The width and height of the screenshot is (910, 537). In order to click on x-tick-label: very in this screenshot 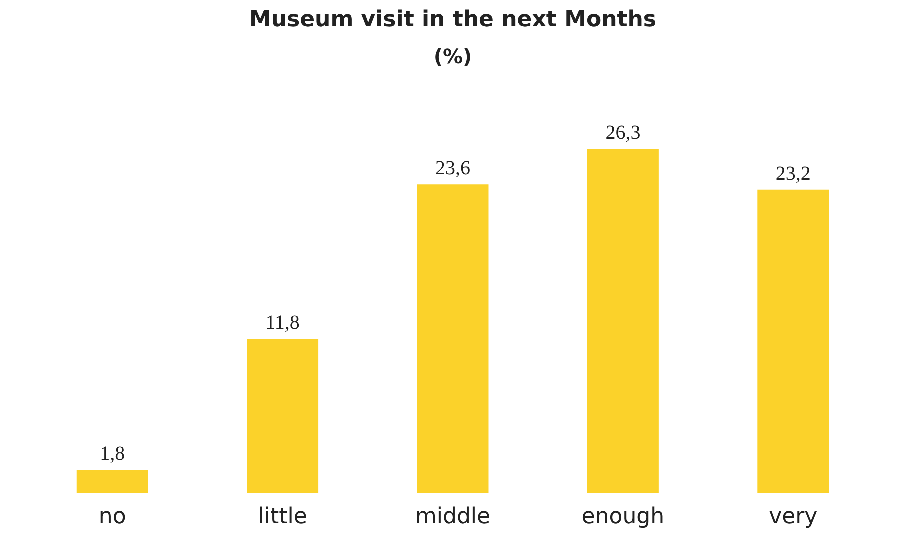, I will do `click(793, 517)`.